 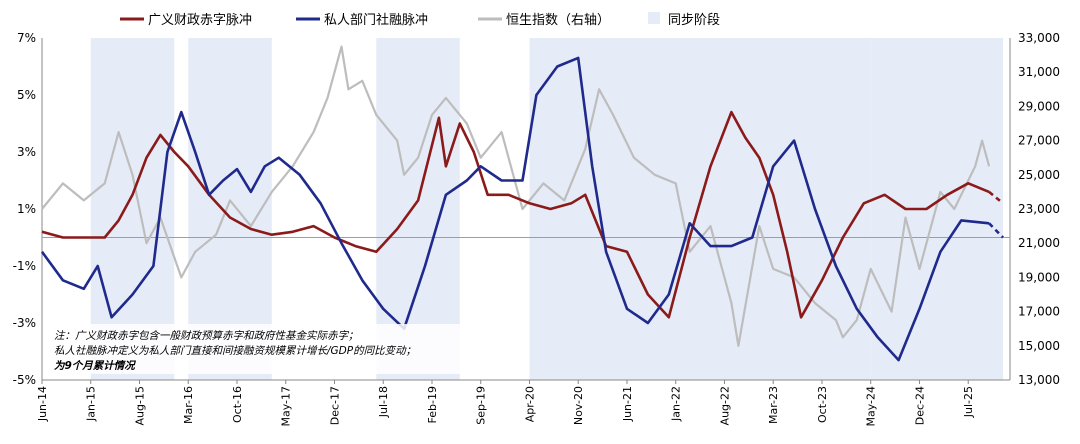 I want to click on x-tick-label: Oct-23, so click(x=822, y=404).